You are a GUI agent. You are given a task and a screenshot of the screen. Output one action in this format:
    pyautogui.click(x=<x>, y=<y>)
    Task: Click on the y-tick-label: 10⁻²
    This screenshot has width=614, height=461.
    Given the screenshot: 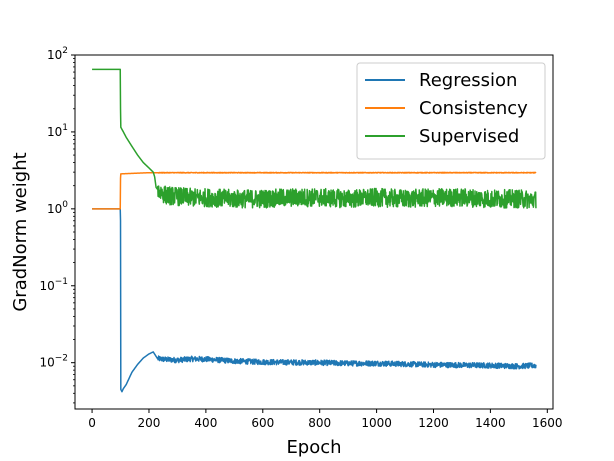 What is the action you would take?
    pyautogui.click(x=53, y=362)
    